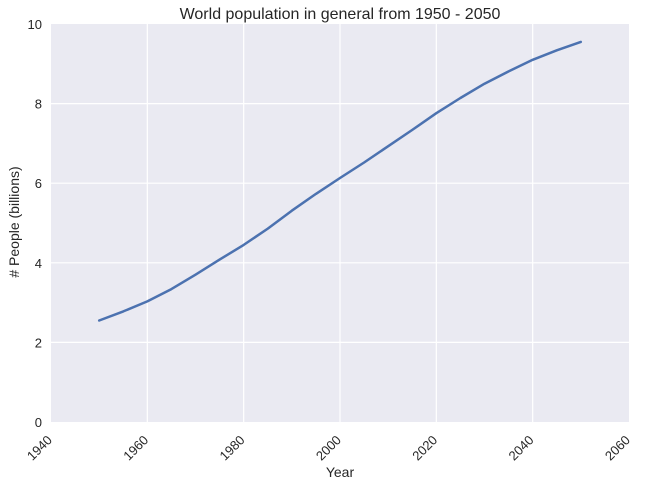 The height and width of the screenshot is (487, 651). What do you see at coordinates (38, 422) in the screenshot?
I see `y-tick-label: 0` at bounding box center [38, 422].